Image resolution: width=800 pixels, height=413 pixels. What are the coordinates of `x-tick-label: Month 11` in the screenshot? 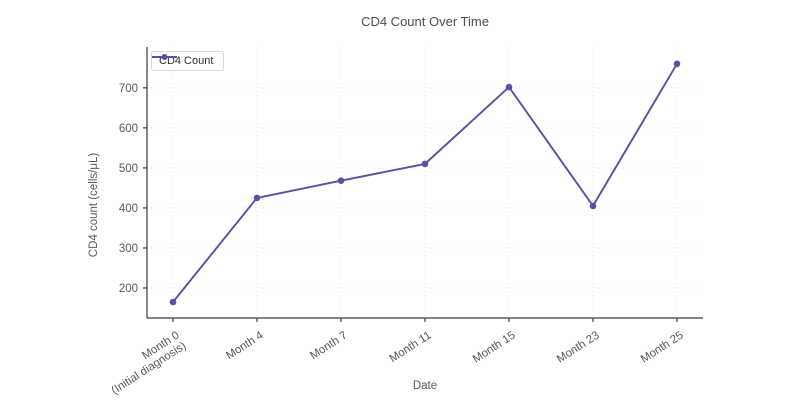 It's located at (411, 347).